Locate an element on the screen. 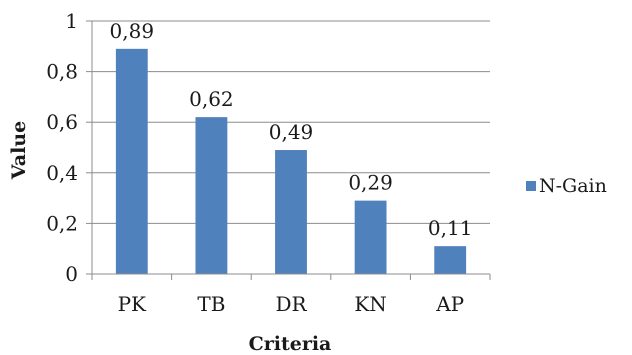  data-label-tb: 0,62 is located at coordinates (211, 99).